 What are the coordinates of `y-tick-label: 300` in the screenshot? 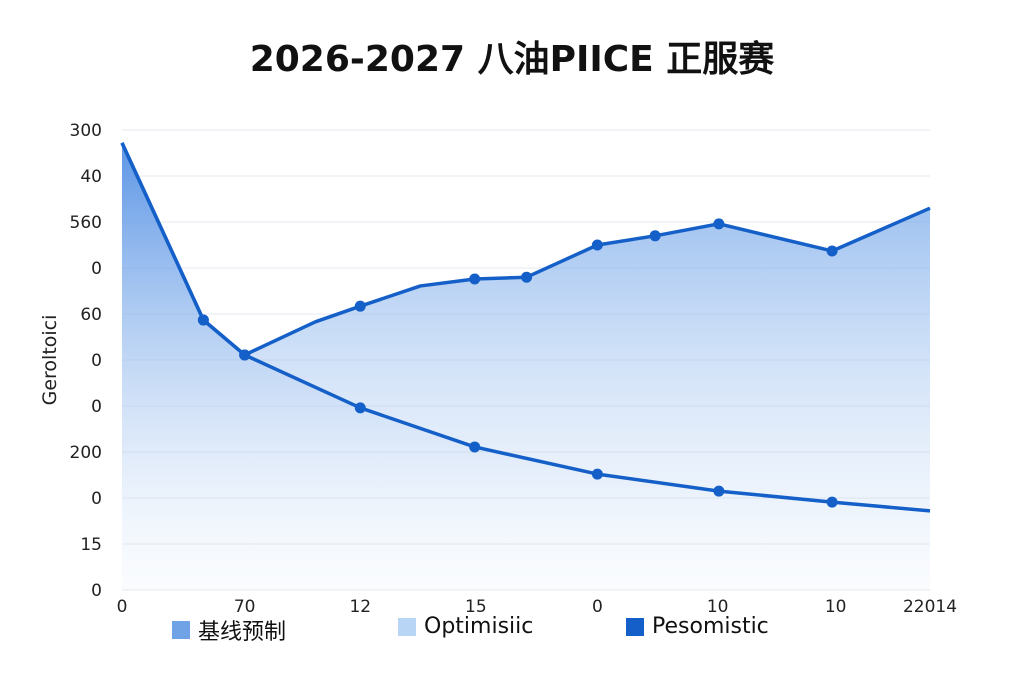 It's located at (86, 131).